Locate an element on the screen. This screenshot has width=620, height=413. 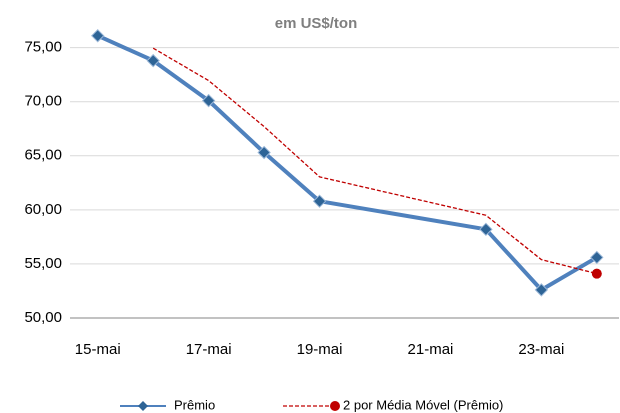
legend-label: Prêmio is located at coordinates (194, 404).